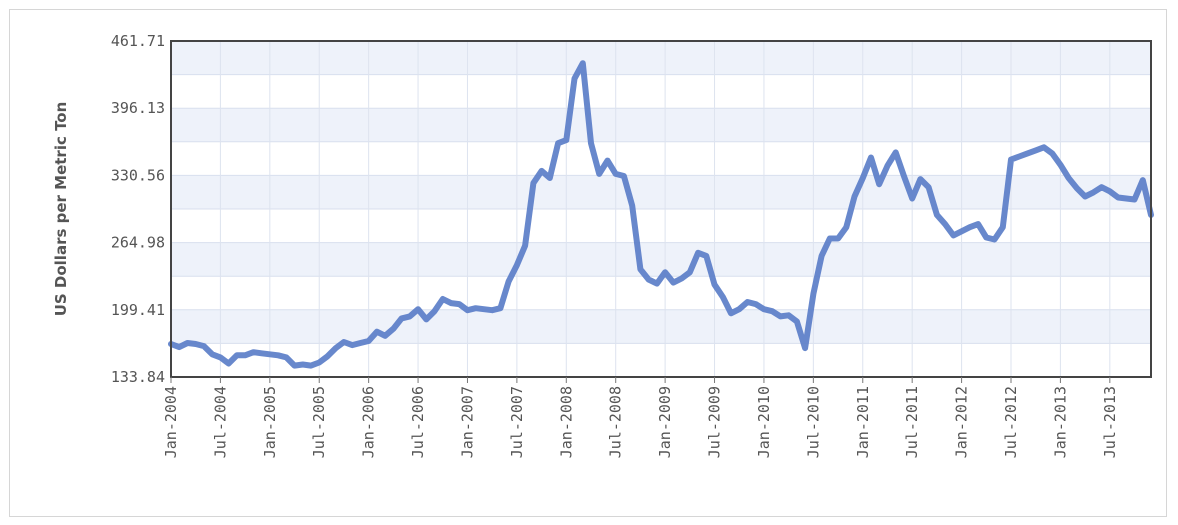  What do you see at coordinates (1011, 422) in the screenshot?
I see `x-tick-label: Jul-2012` at bounding box center [1011, 422].